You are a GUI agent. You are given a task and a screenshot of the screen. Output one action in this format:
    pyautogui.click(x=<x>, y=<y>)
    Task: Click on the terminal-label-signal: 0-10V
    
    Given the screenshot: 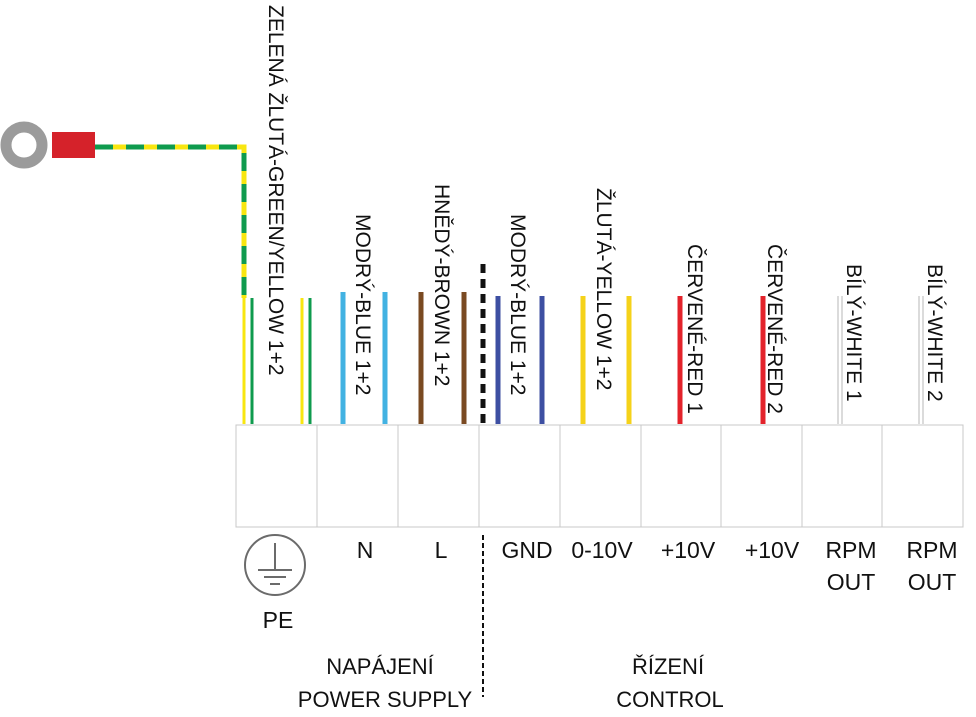 What is the action you would take?
    pyautogui.click(x=602, y=550)
    